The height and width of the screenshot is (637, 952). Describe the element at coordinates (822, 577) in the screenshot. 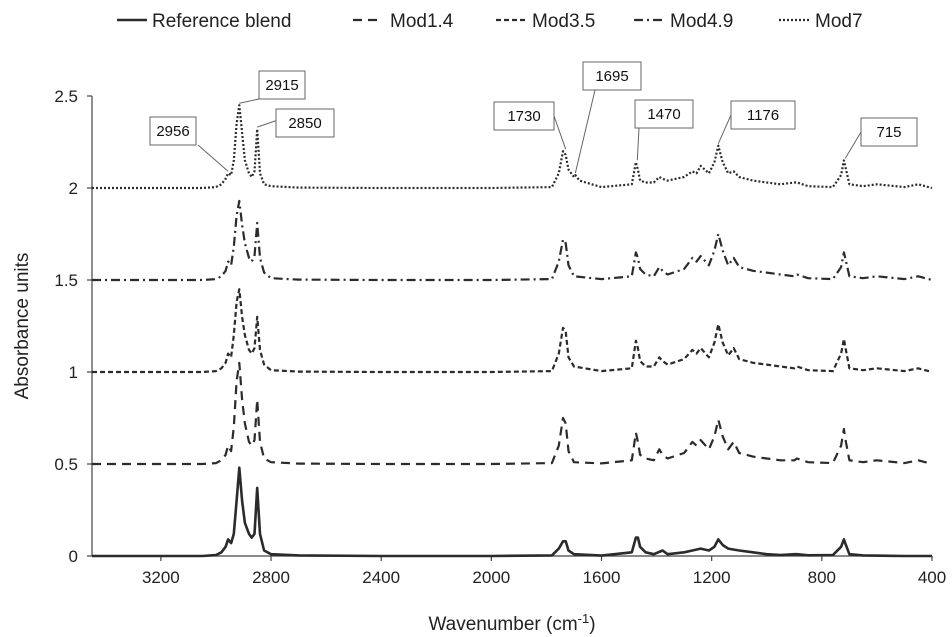

I see `x-tick-label: 800` at that location.